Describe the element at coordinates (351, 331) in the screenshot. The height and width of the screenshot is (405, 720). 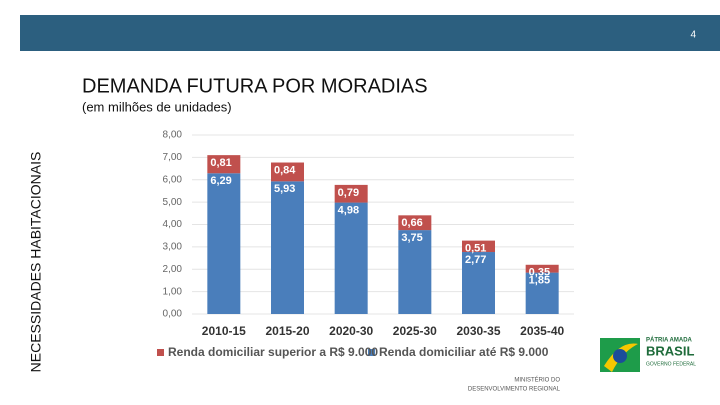
I see `x-tick-label: 2020-30` at that location.